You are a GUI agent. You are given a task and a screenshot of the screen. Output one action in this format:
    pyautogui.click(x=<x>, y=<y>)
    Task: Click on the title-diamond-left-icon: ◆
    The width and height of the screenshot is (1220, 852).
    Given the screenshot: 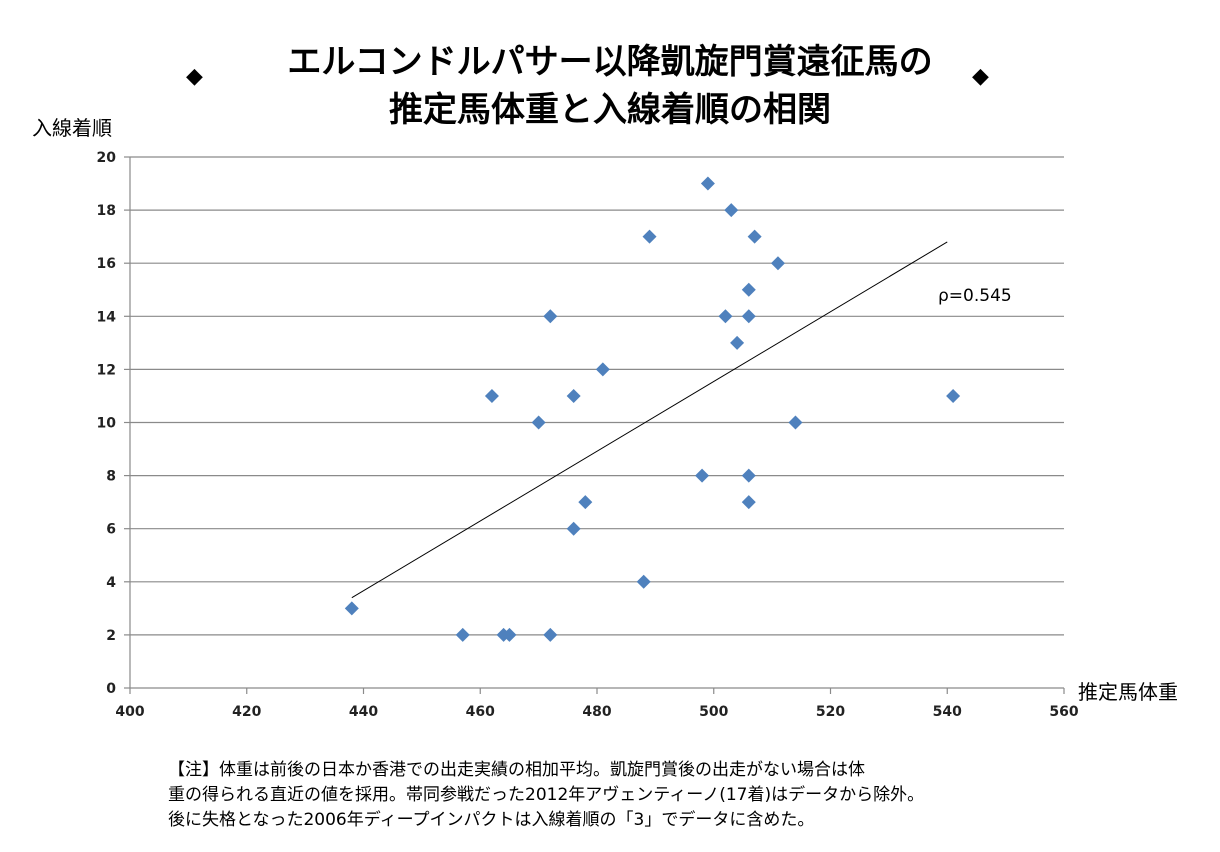 What is the action you would take?
    pyautogui.click(x=194, y=76)
    